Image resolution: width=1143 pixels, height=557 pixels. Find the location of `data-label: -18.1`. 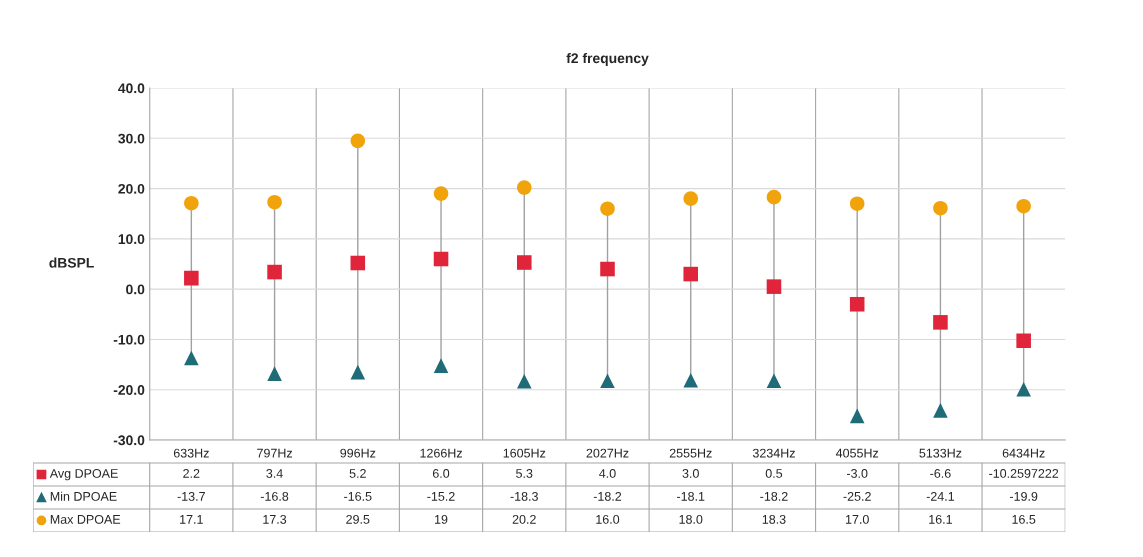

data-label: -18.1 is located at coordinates (691, 496).